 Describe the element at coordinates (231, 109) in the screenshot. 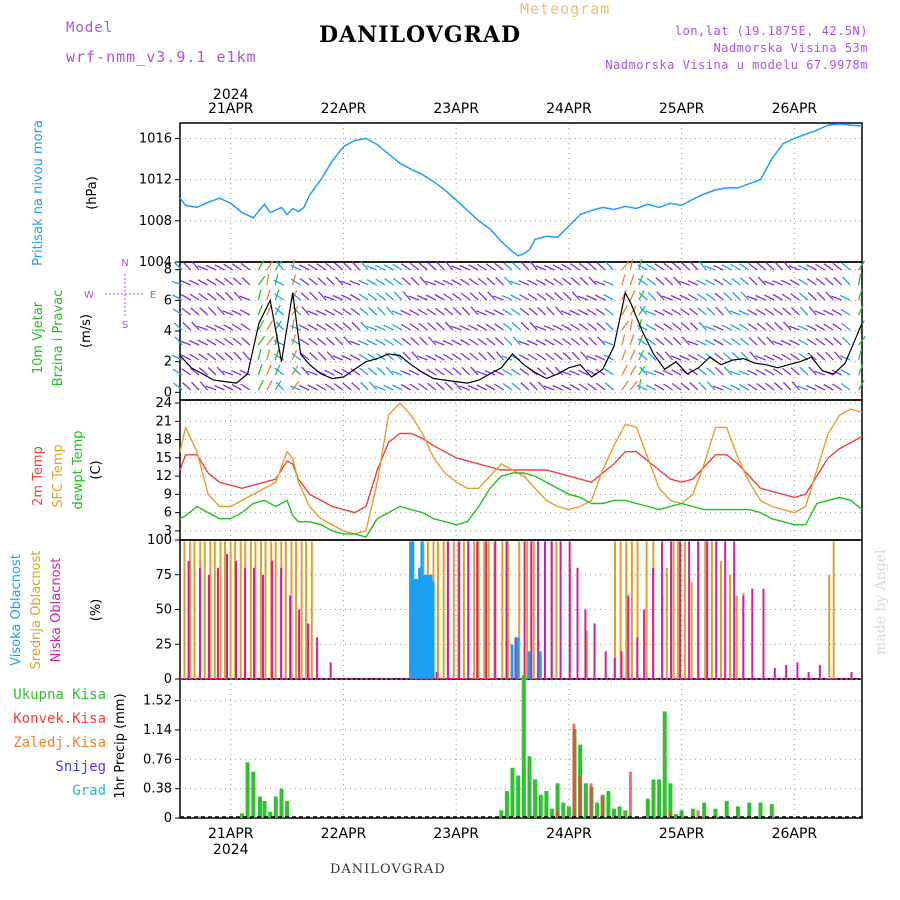

I see `top-day-label: 21APR` at that location.